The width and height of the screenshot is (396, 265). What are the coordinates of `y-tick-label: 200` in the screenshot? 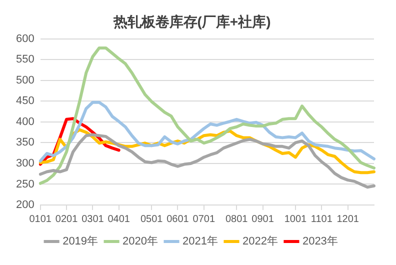 It's located at (25, 205).